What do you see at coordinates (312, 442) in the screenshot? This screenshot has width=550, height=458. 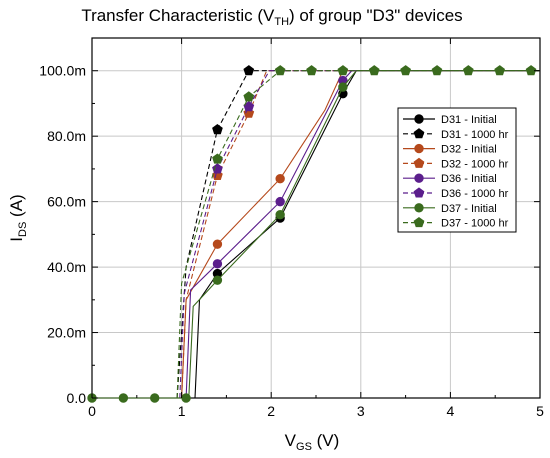 I see `x-axis-label: VGS (V)` at bounding box center [312, 442].